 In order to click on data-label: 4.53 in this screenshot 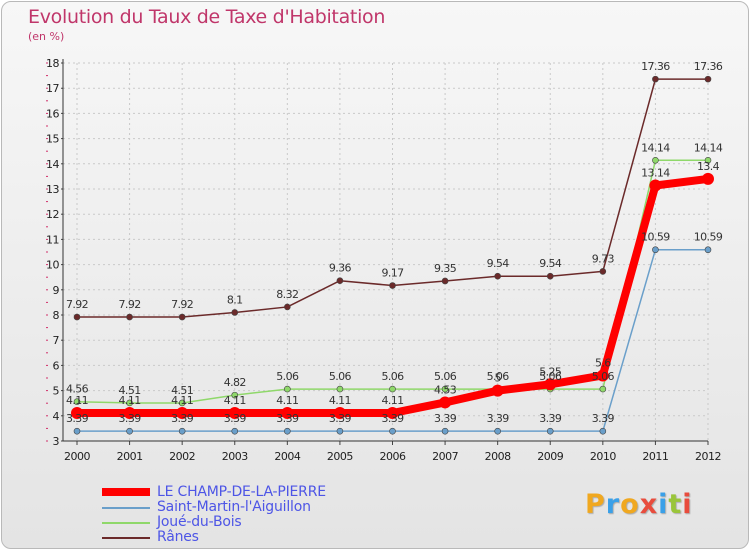, I will do `click(445, 389)`.